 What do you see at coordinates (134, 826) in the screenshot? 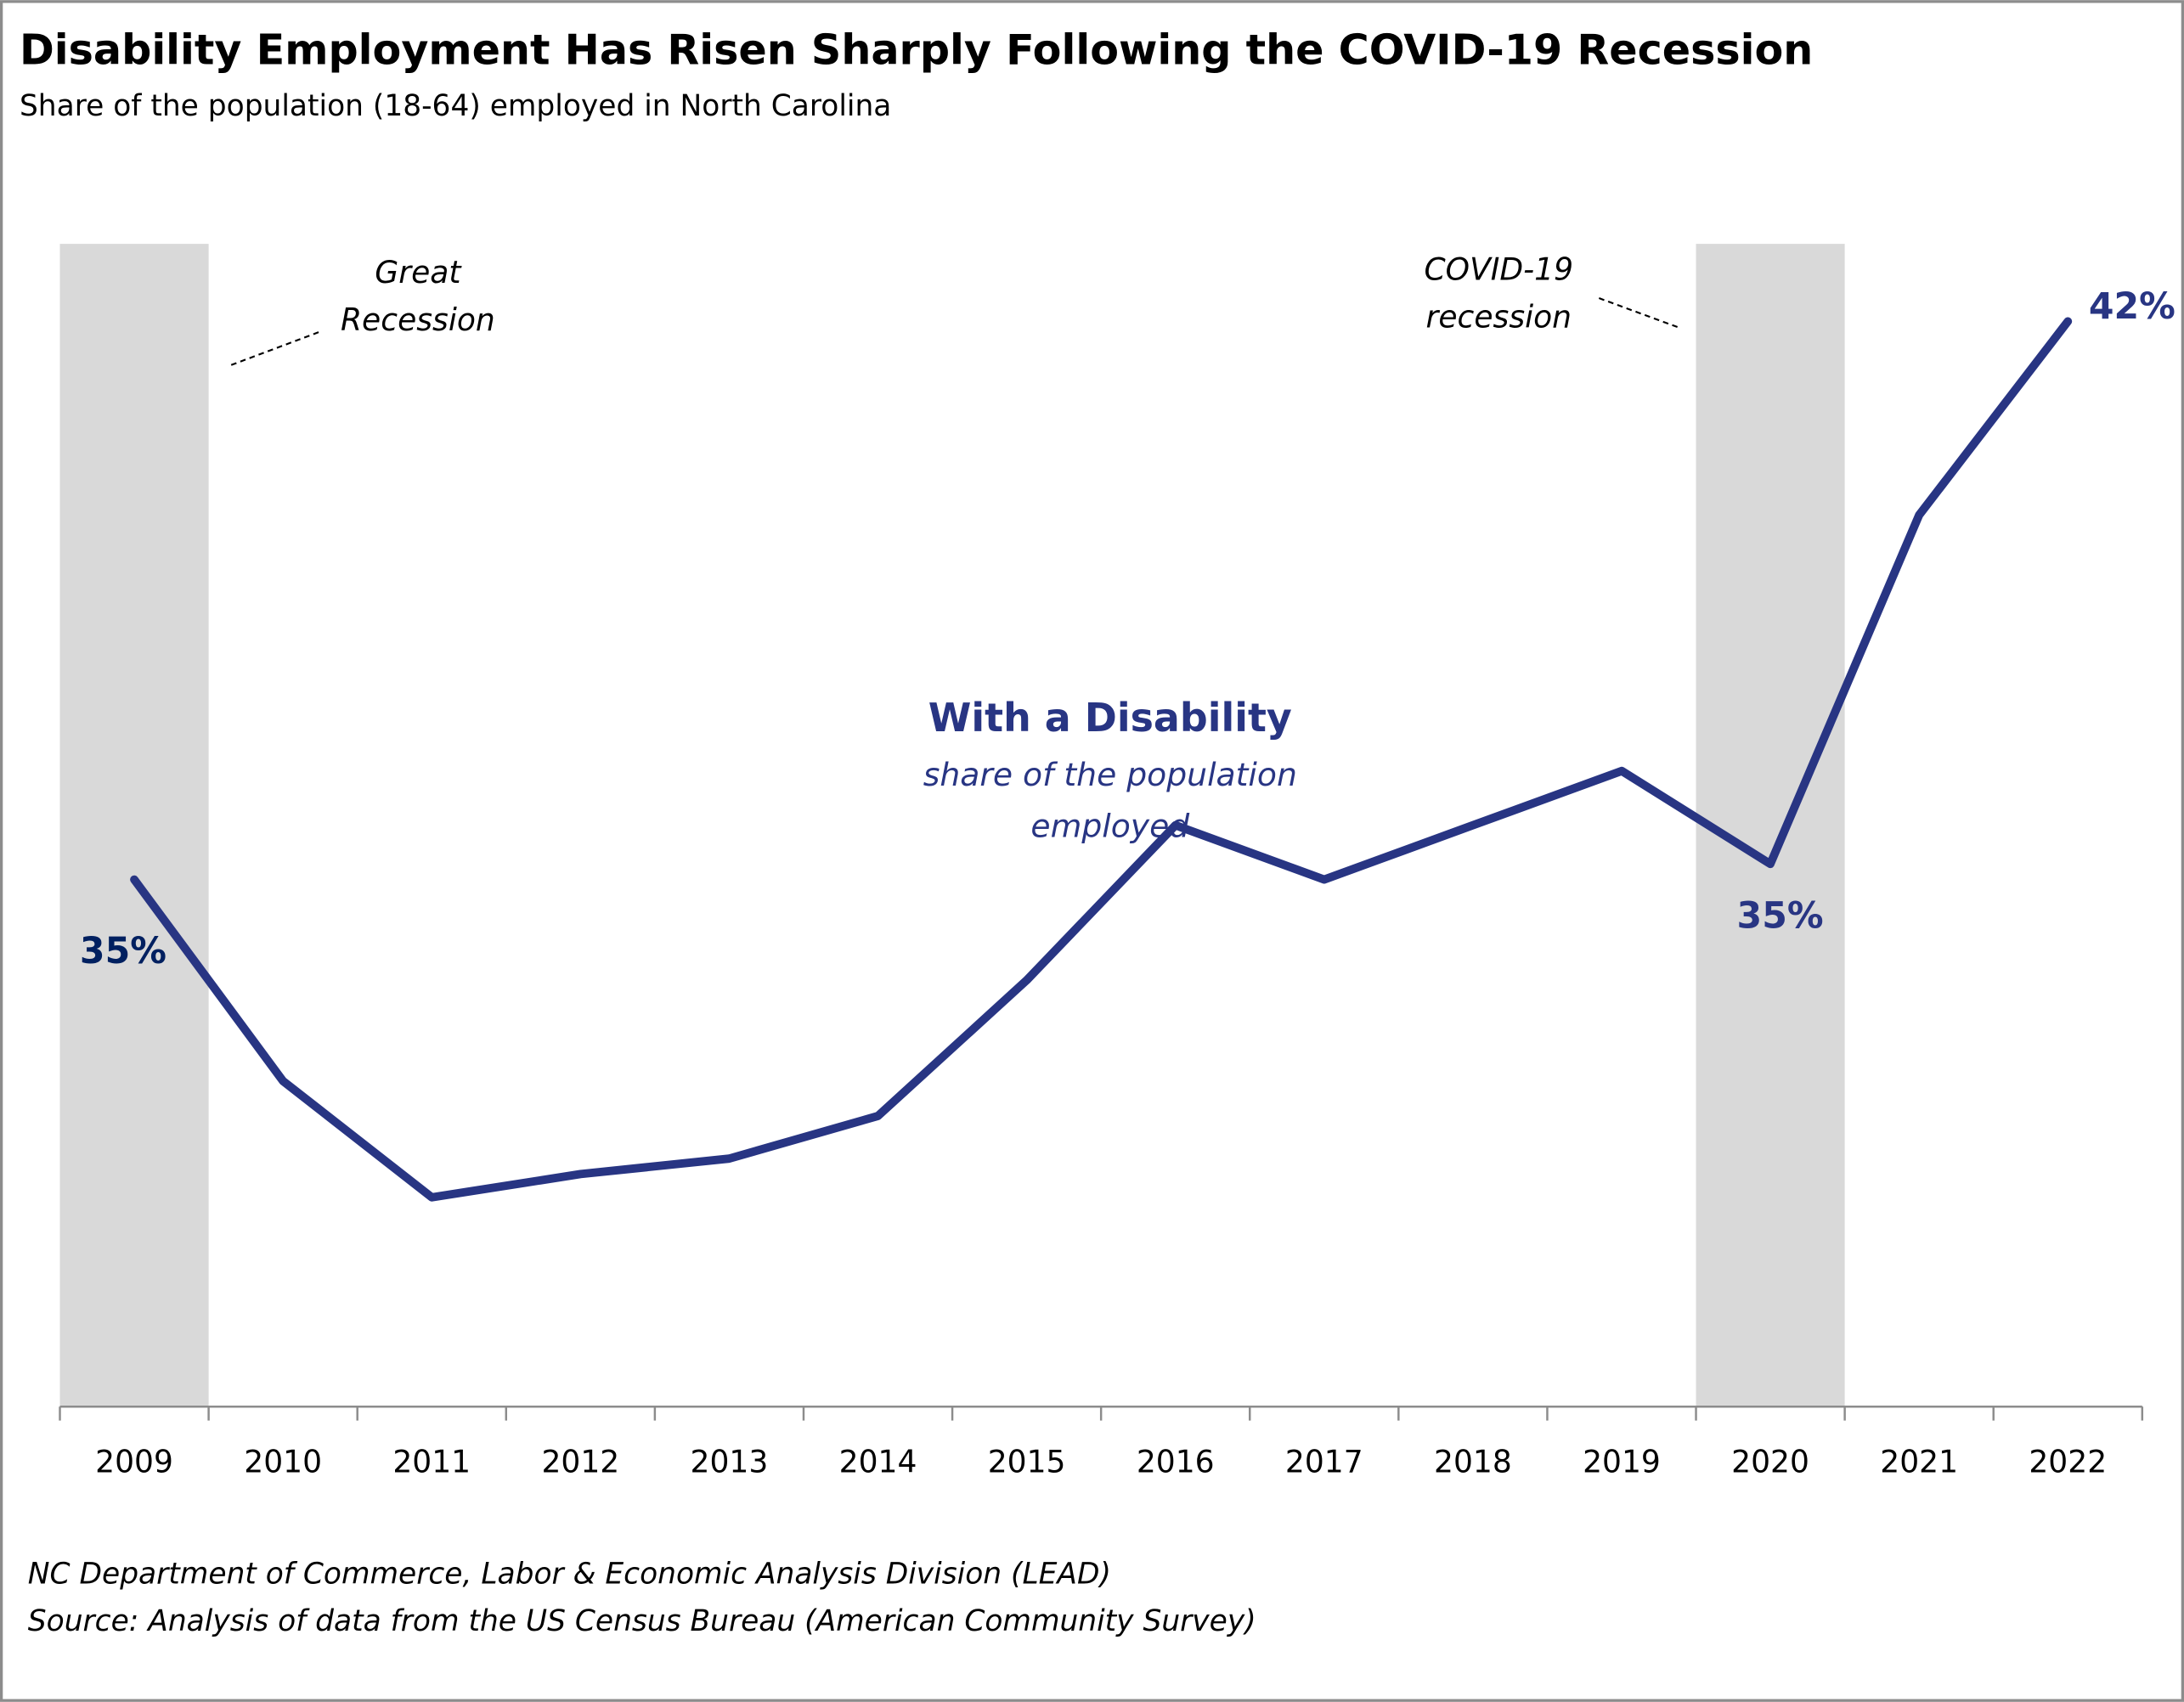
I see `recession-band-2009` at bounding box center [134, 826].